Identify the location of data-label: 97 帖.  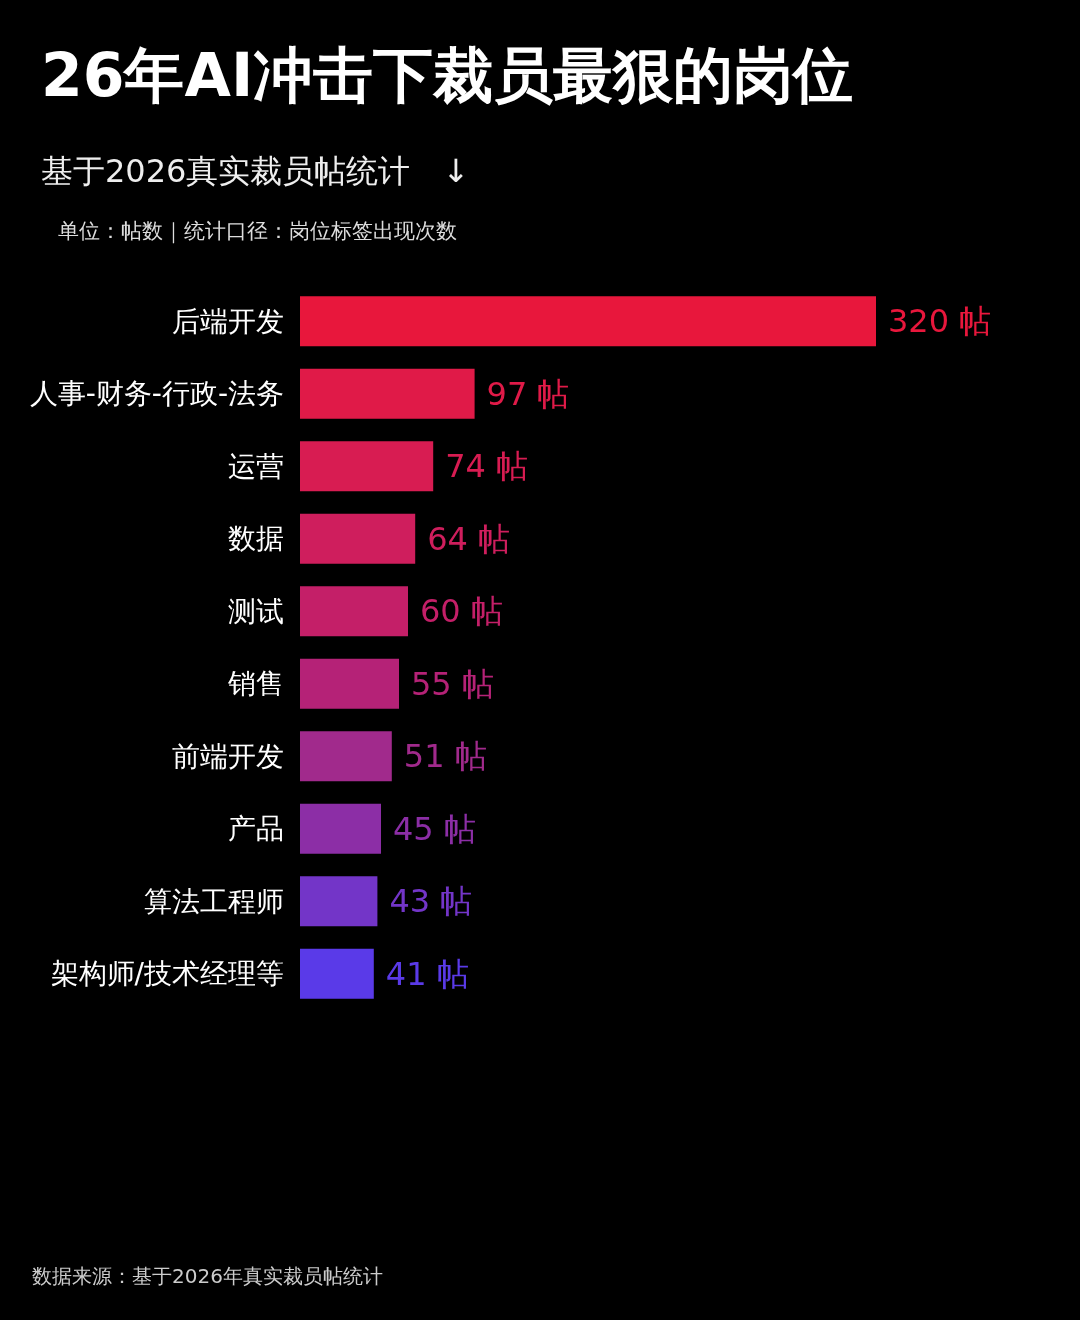
(528, 393).